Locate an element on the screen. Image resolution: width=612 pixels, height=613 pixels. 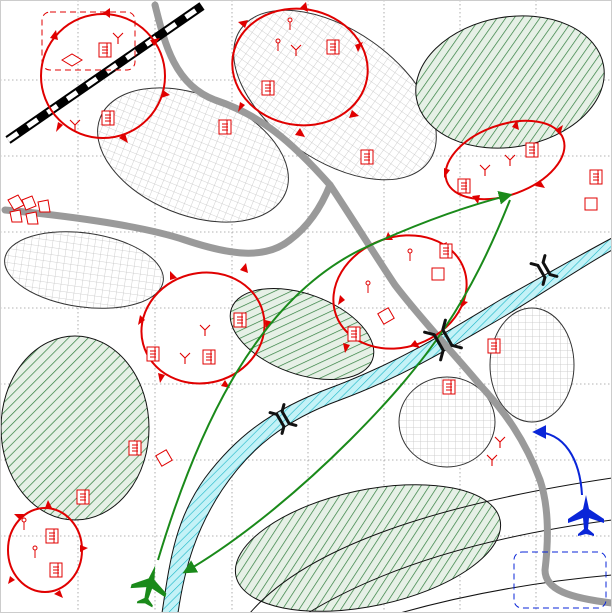
air-route is located at coordinates (557, 460).